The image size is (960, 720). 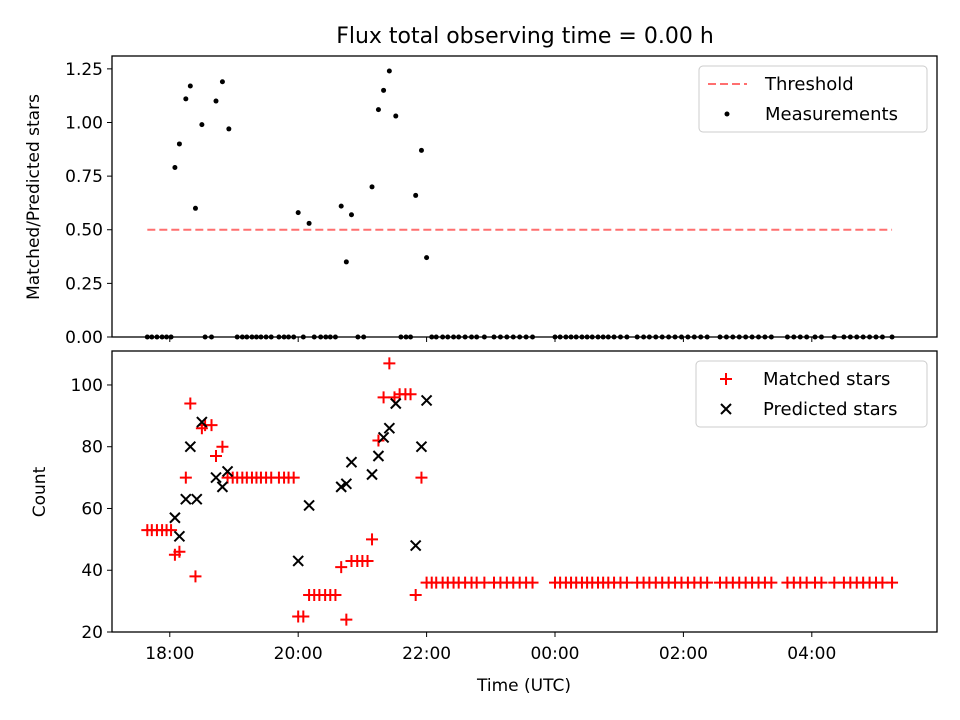 What do you see at coordinates (169, 654) in the screenshot?
I see `x-tick-label: 18:00` at bounding box center [169, 654].